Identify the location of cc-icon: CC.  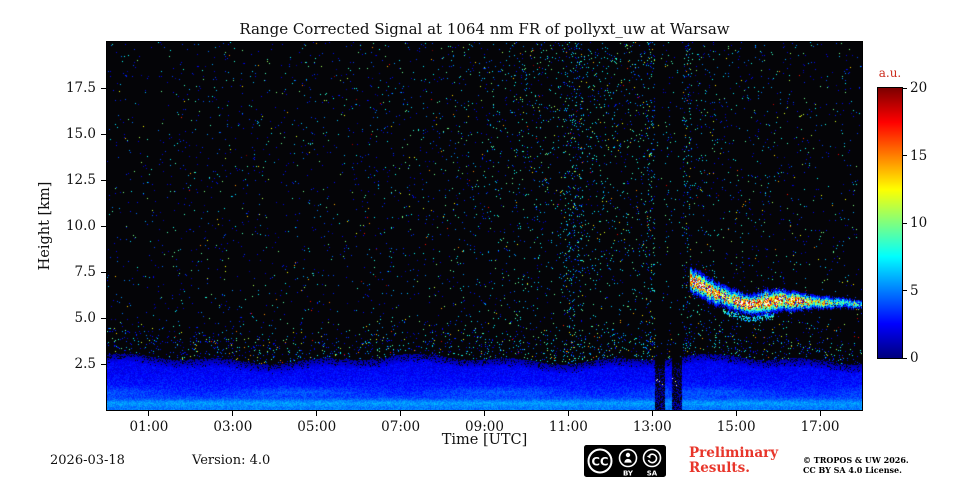
(600, 461).